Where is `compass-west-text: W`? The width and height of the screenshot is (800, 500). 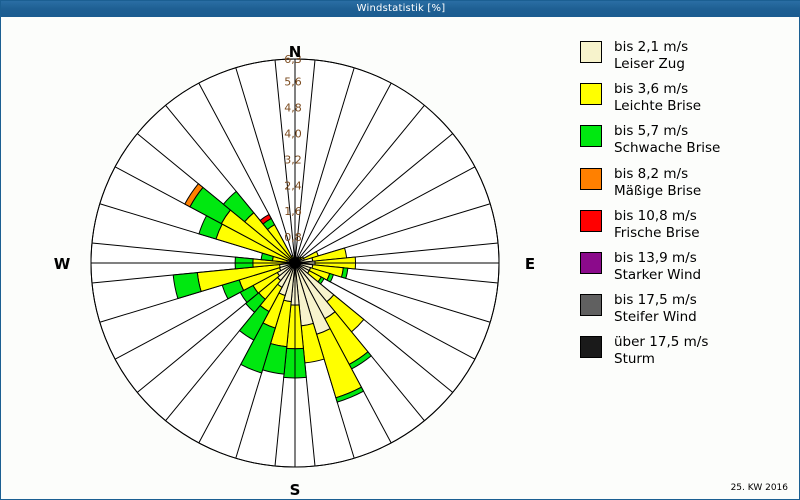
compass-west-text: W is located at coordinates (62, 264).